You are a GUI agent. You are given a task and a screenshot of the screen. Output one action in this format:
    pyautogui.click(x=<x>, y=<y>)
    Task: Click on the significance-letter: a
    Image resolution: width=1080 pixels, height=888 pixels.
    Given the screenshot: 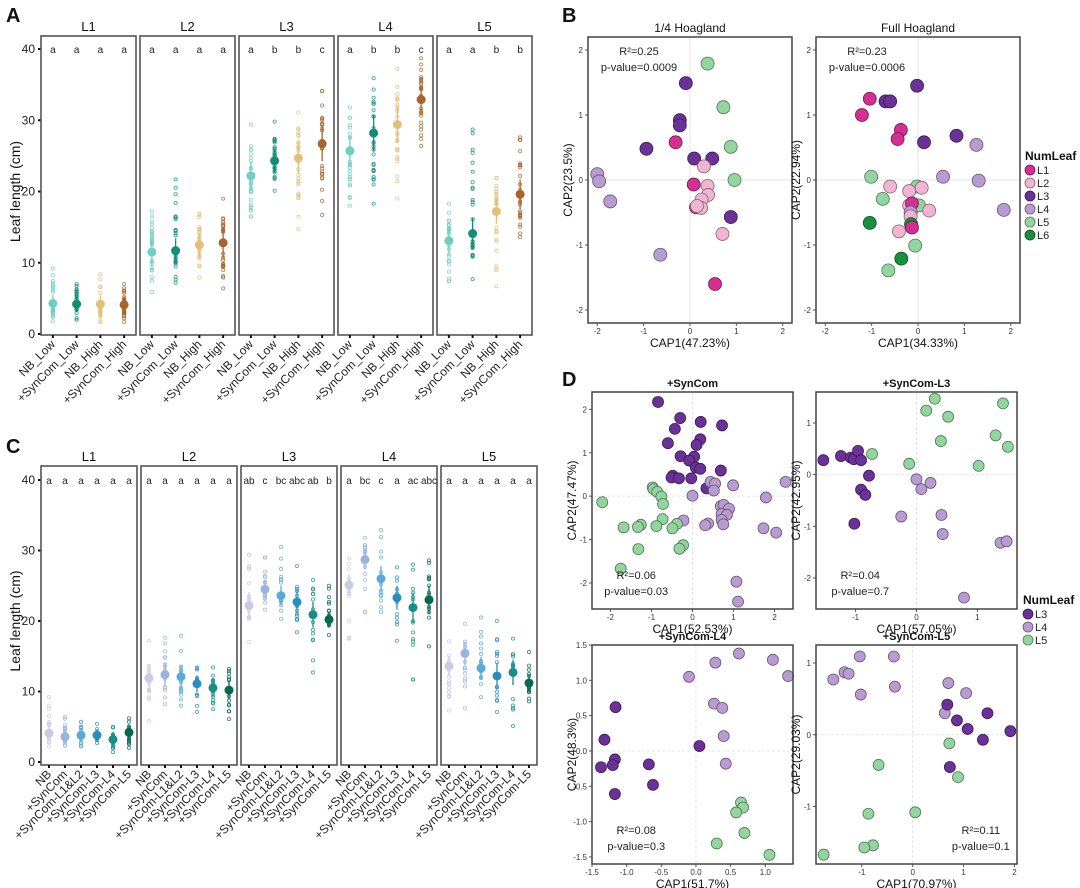 What is the action you would take?
    pyautogui.click(x=397, y=481)
    